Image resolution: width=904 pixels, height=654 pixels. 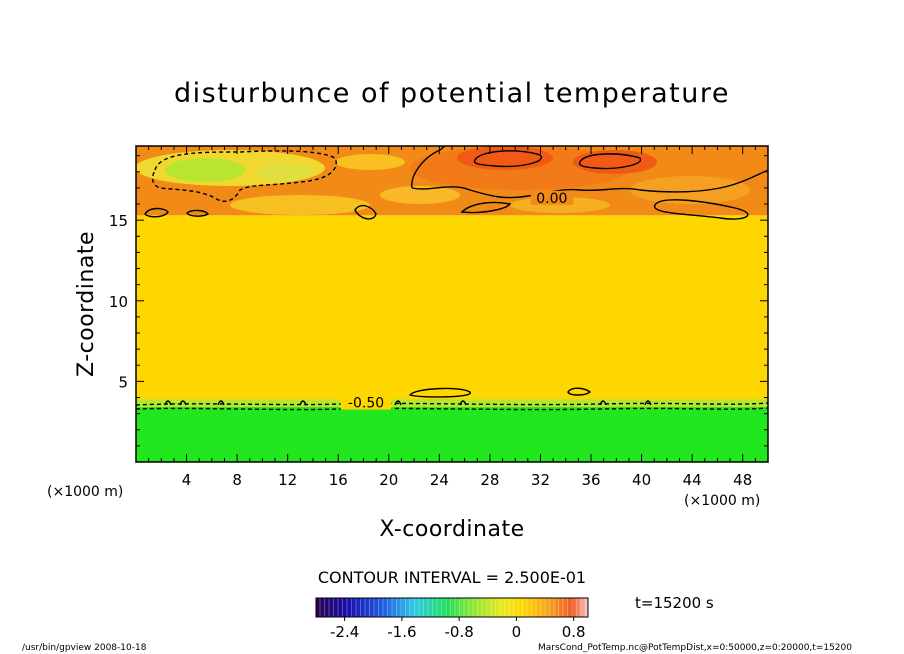 What do you see at coordinates (401, 632) in the screenshot?
I see `colorbar-tick-label: -1.6` at bounding box center [401, 632].